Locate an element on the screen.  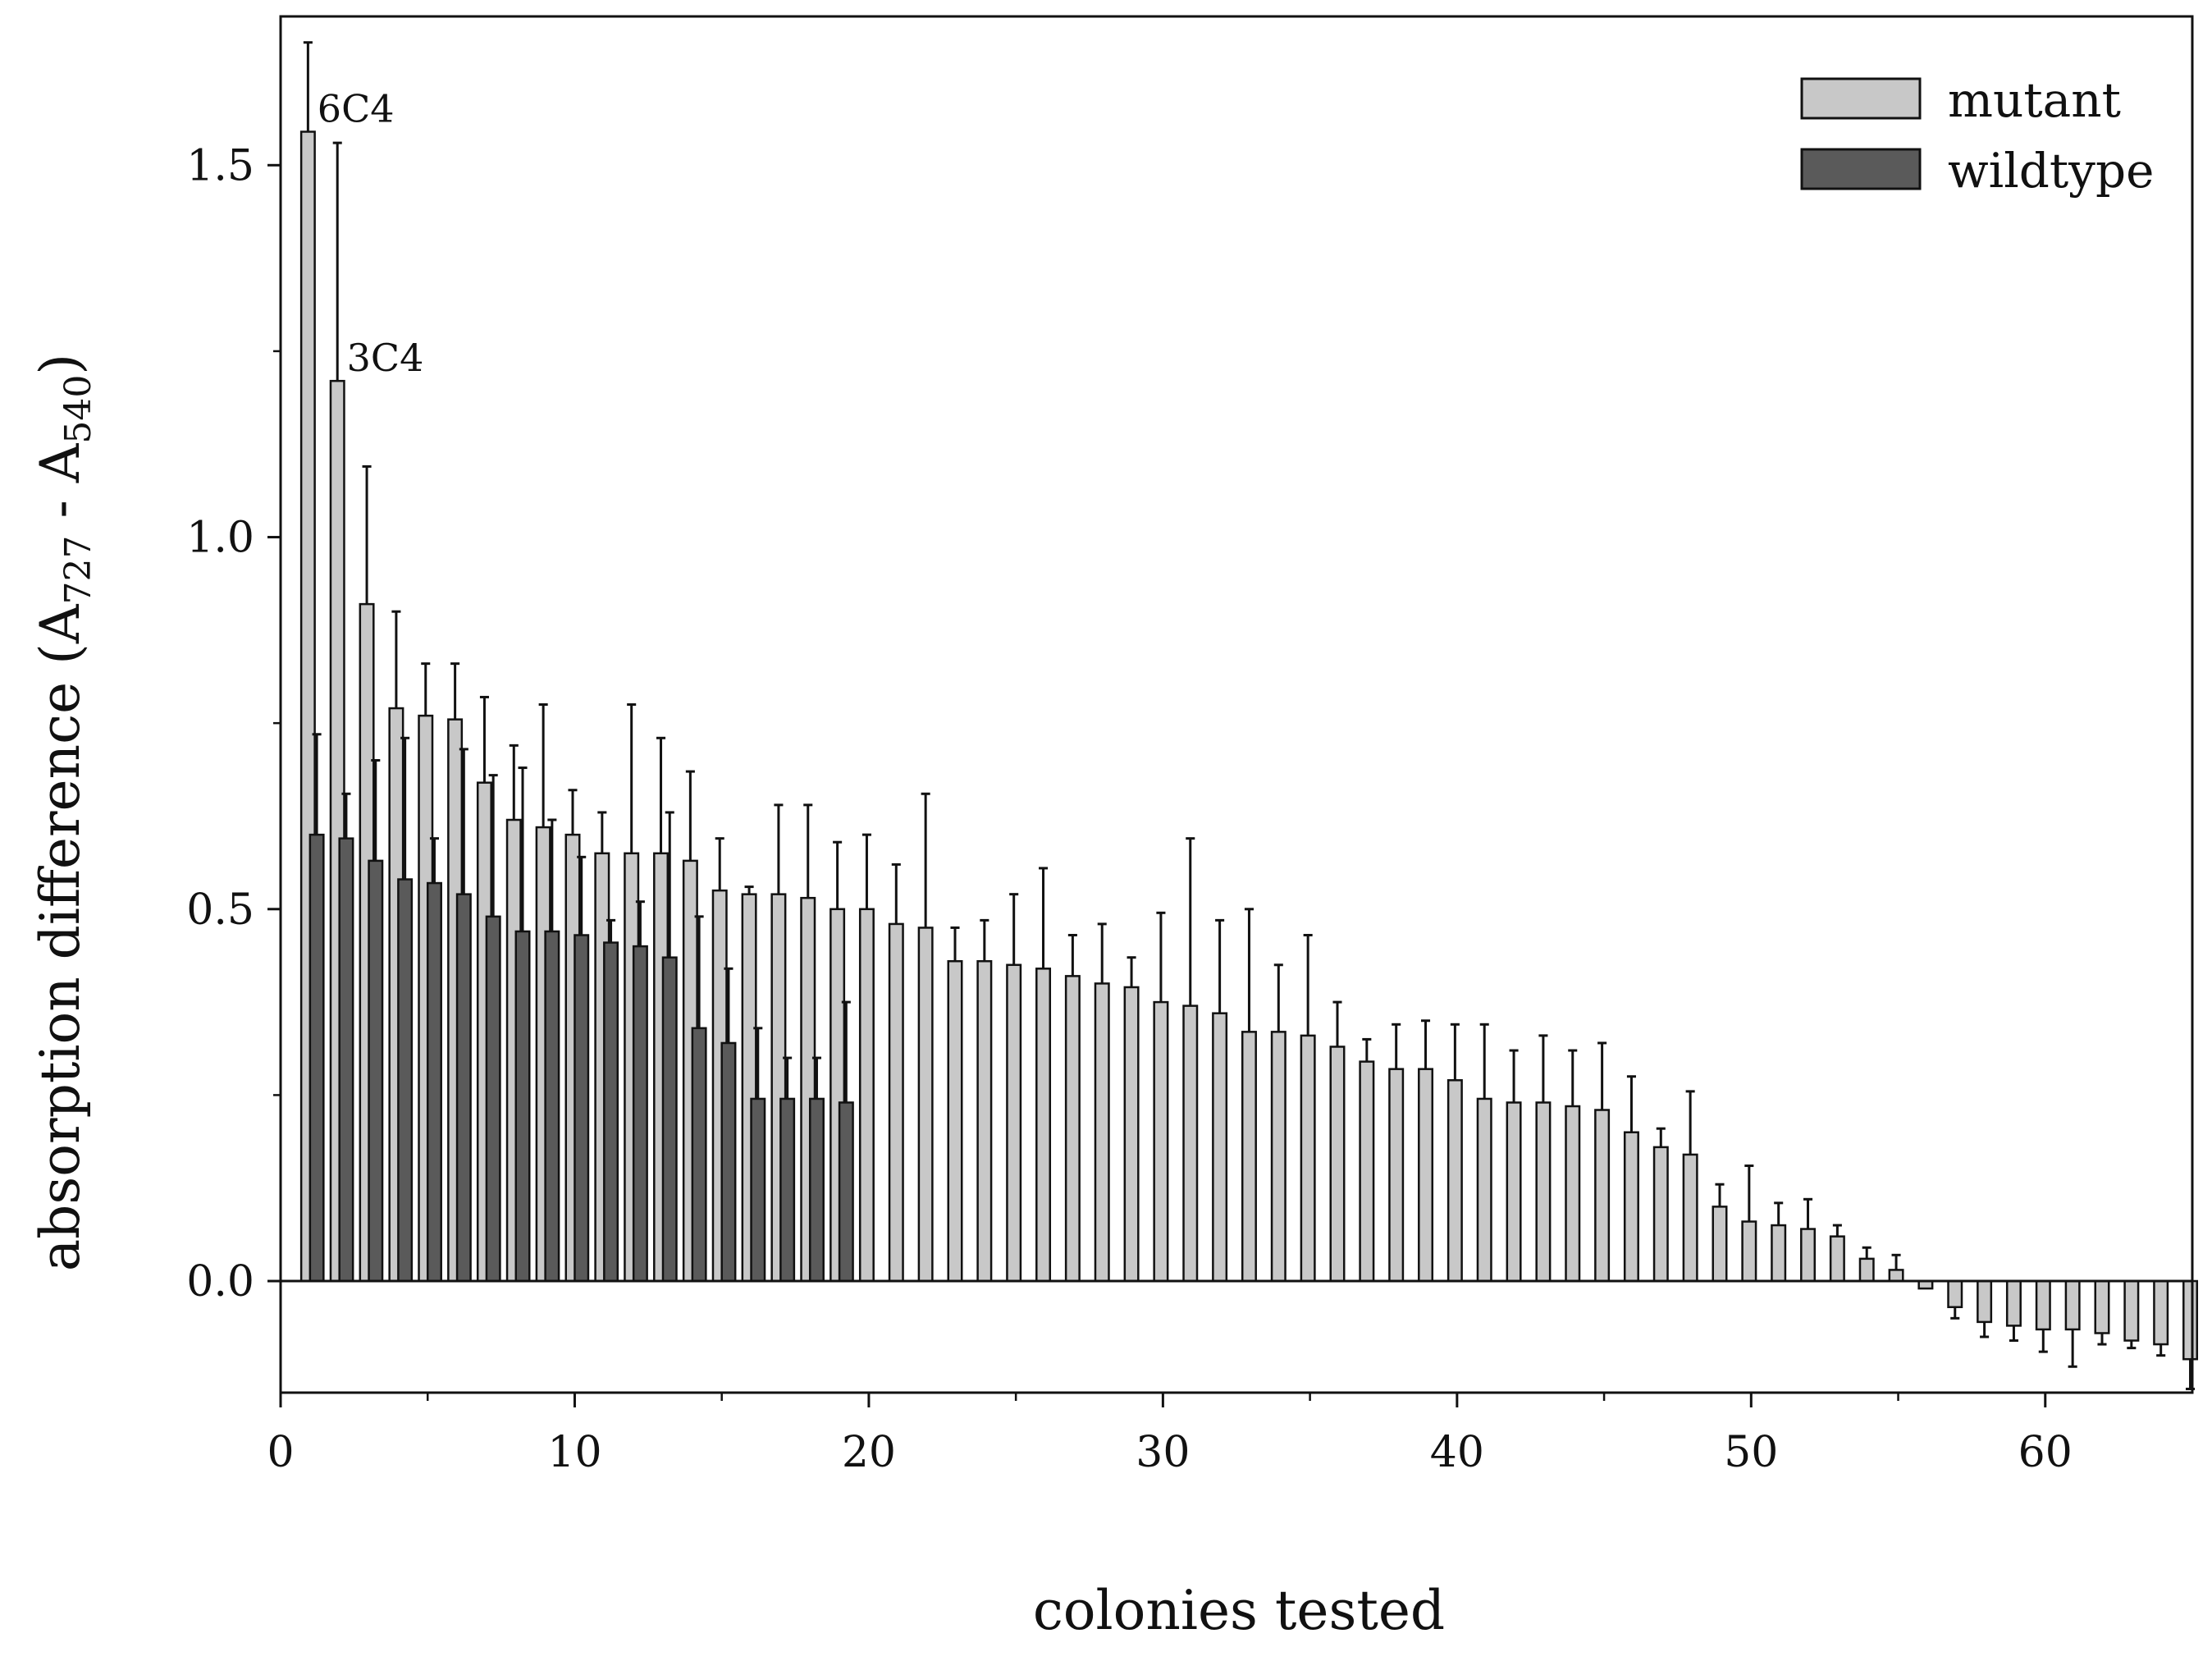
y-axis-title-suffix: ) is located at coordinates (60, 364).